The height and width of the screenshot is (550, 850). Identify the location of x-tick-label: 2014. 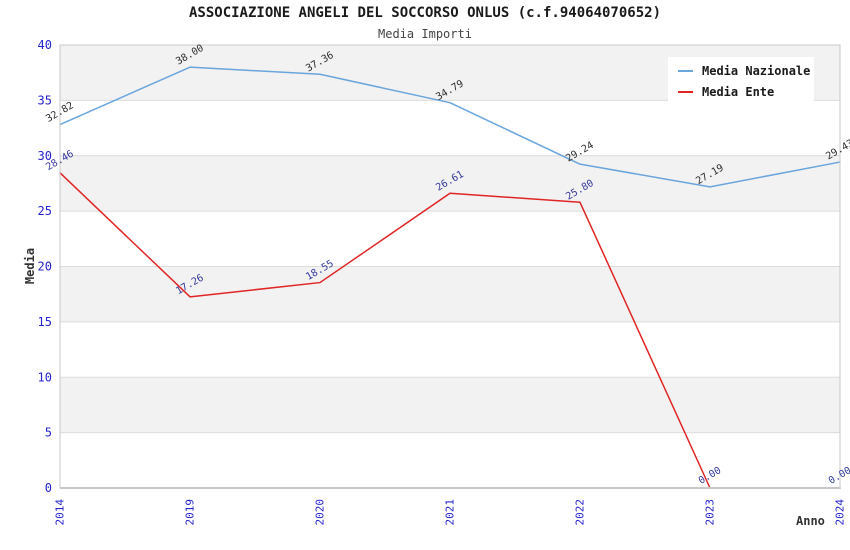
(60, 512).